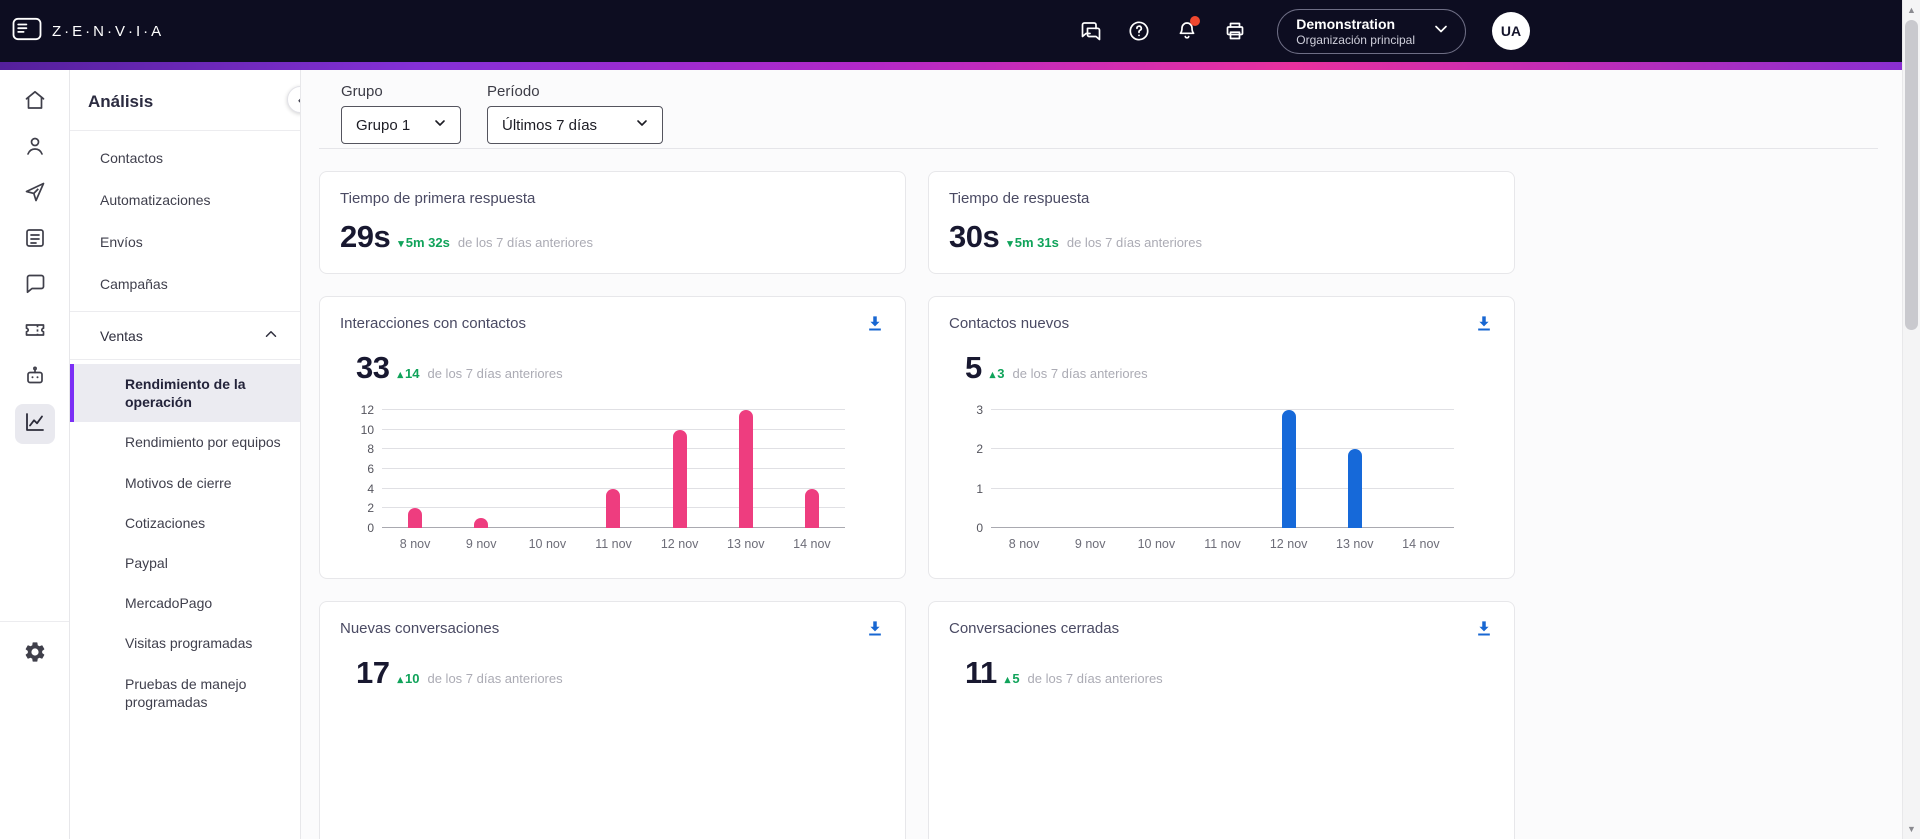 The width and height of the screenshot is (1920, 839). What do you see at coordinates (1010, 244) in the screenshot?
I see `delta-arrow-icon: ▾` at bounding box center [1010, 244].